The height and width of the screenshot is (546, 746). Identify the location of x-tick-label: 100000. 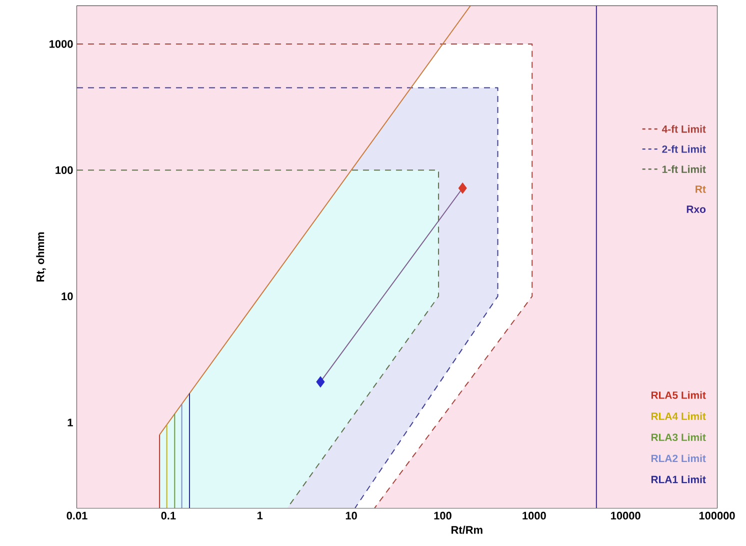
(717, 516).